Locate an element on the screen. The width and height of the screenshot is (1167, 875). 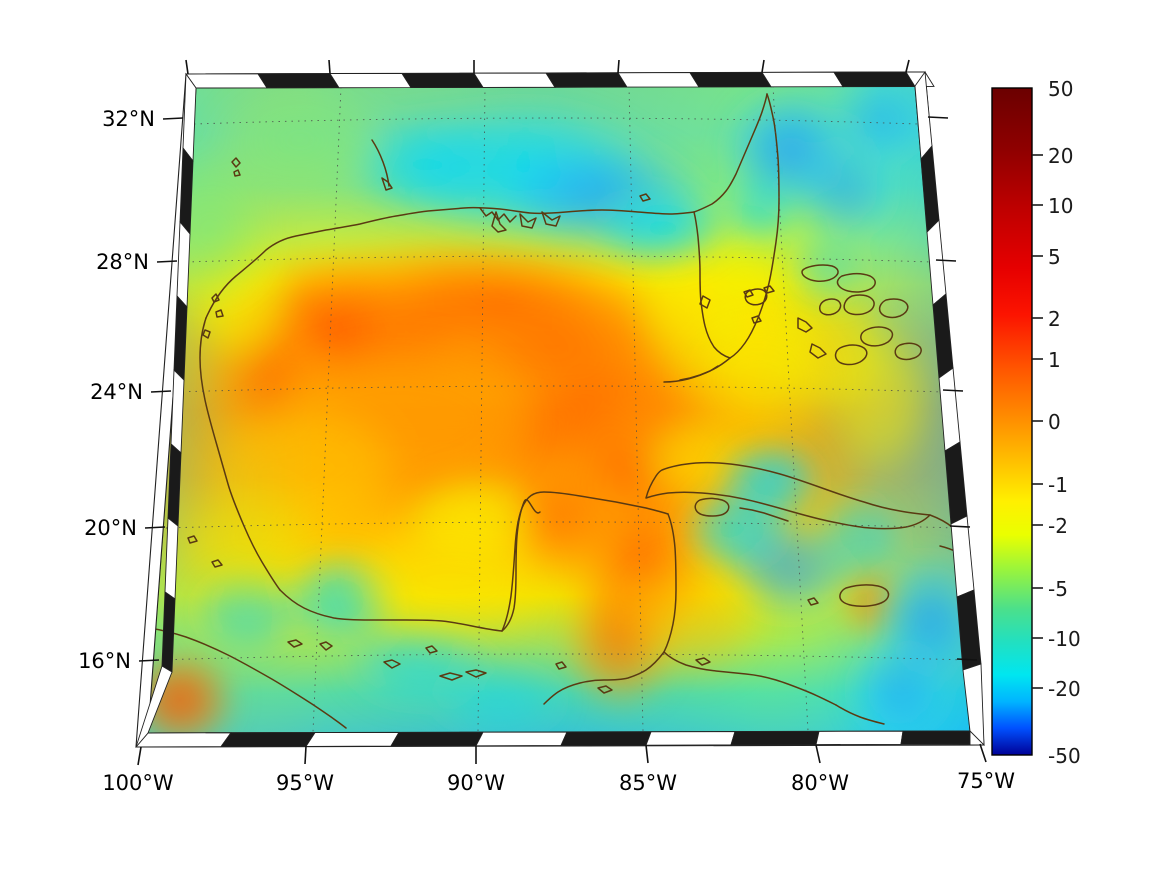
lon-tick-label: 75°W is located at coordinates (986, 781).